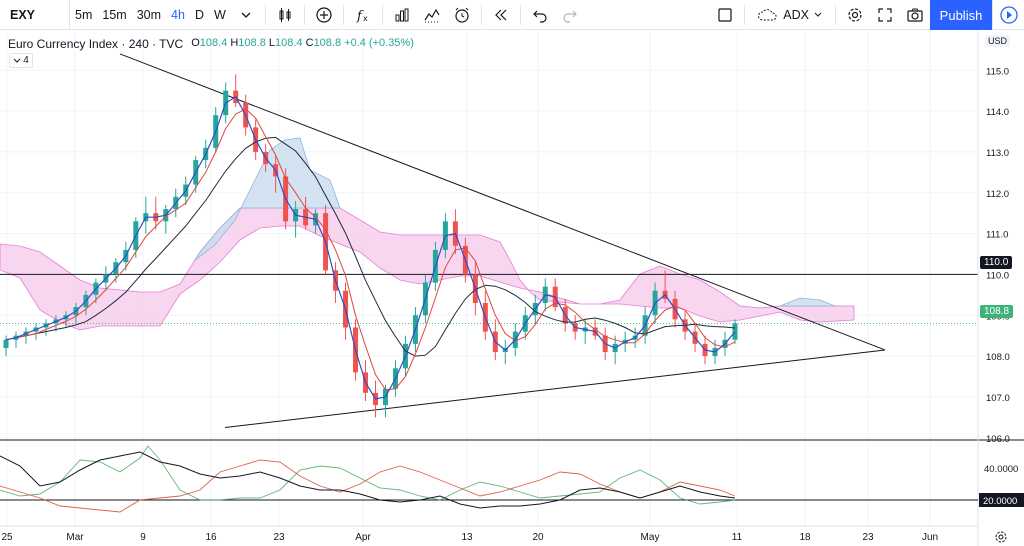 Image resolution: width=1024 pixels, height=546 pixels. I want to click on interval-30m: 30m, so click(149, 14).